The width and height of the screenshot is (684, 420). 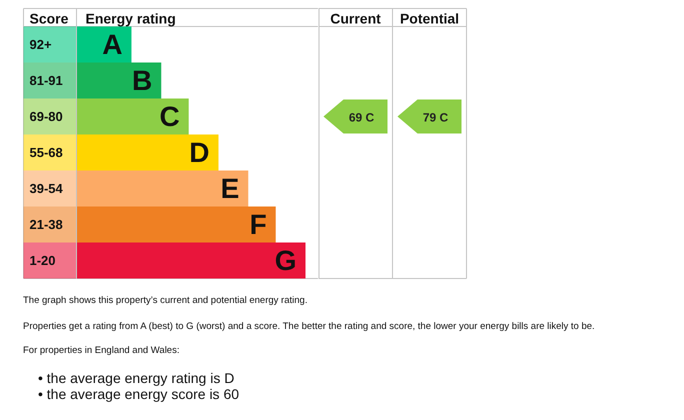 I want to click on text: Properties get a rating from A (best) to G (worst) and a score. The better the rating and score, the lower your energy bills are likely to be., so click(x=309, y=327).